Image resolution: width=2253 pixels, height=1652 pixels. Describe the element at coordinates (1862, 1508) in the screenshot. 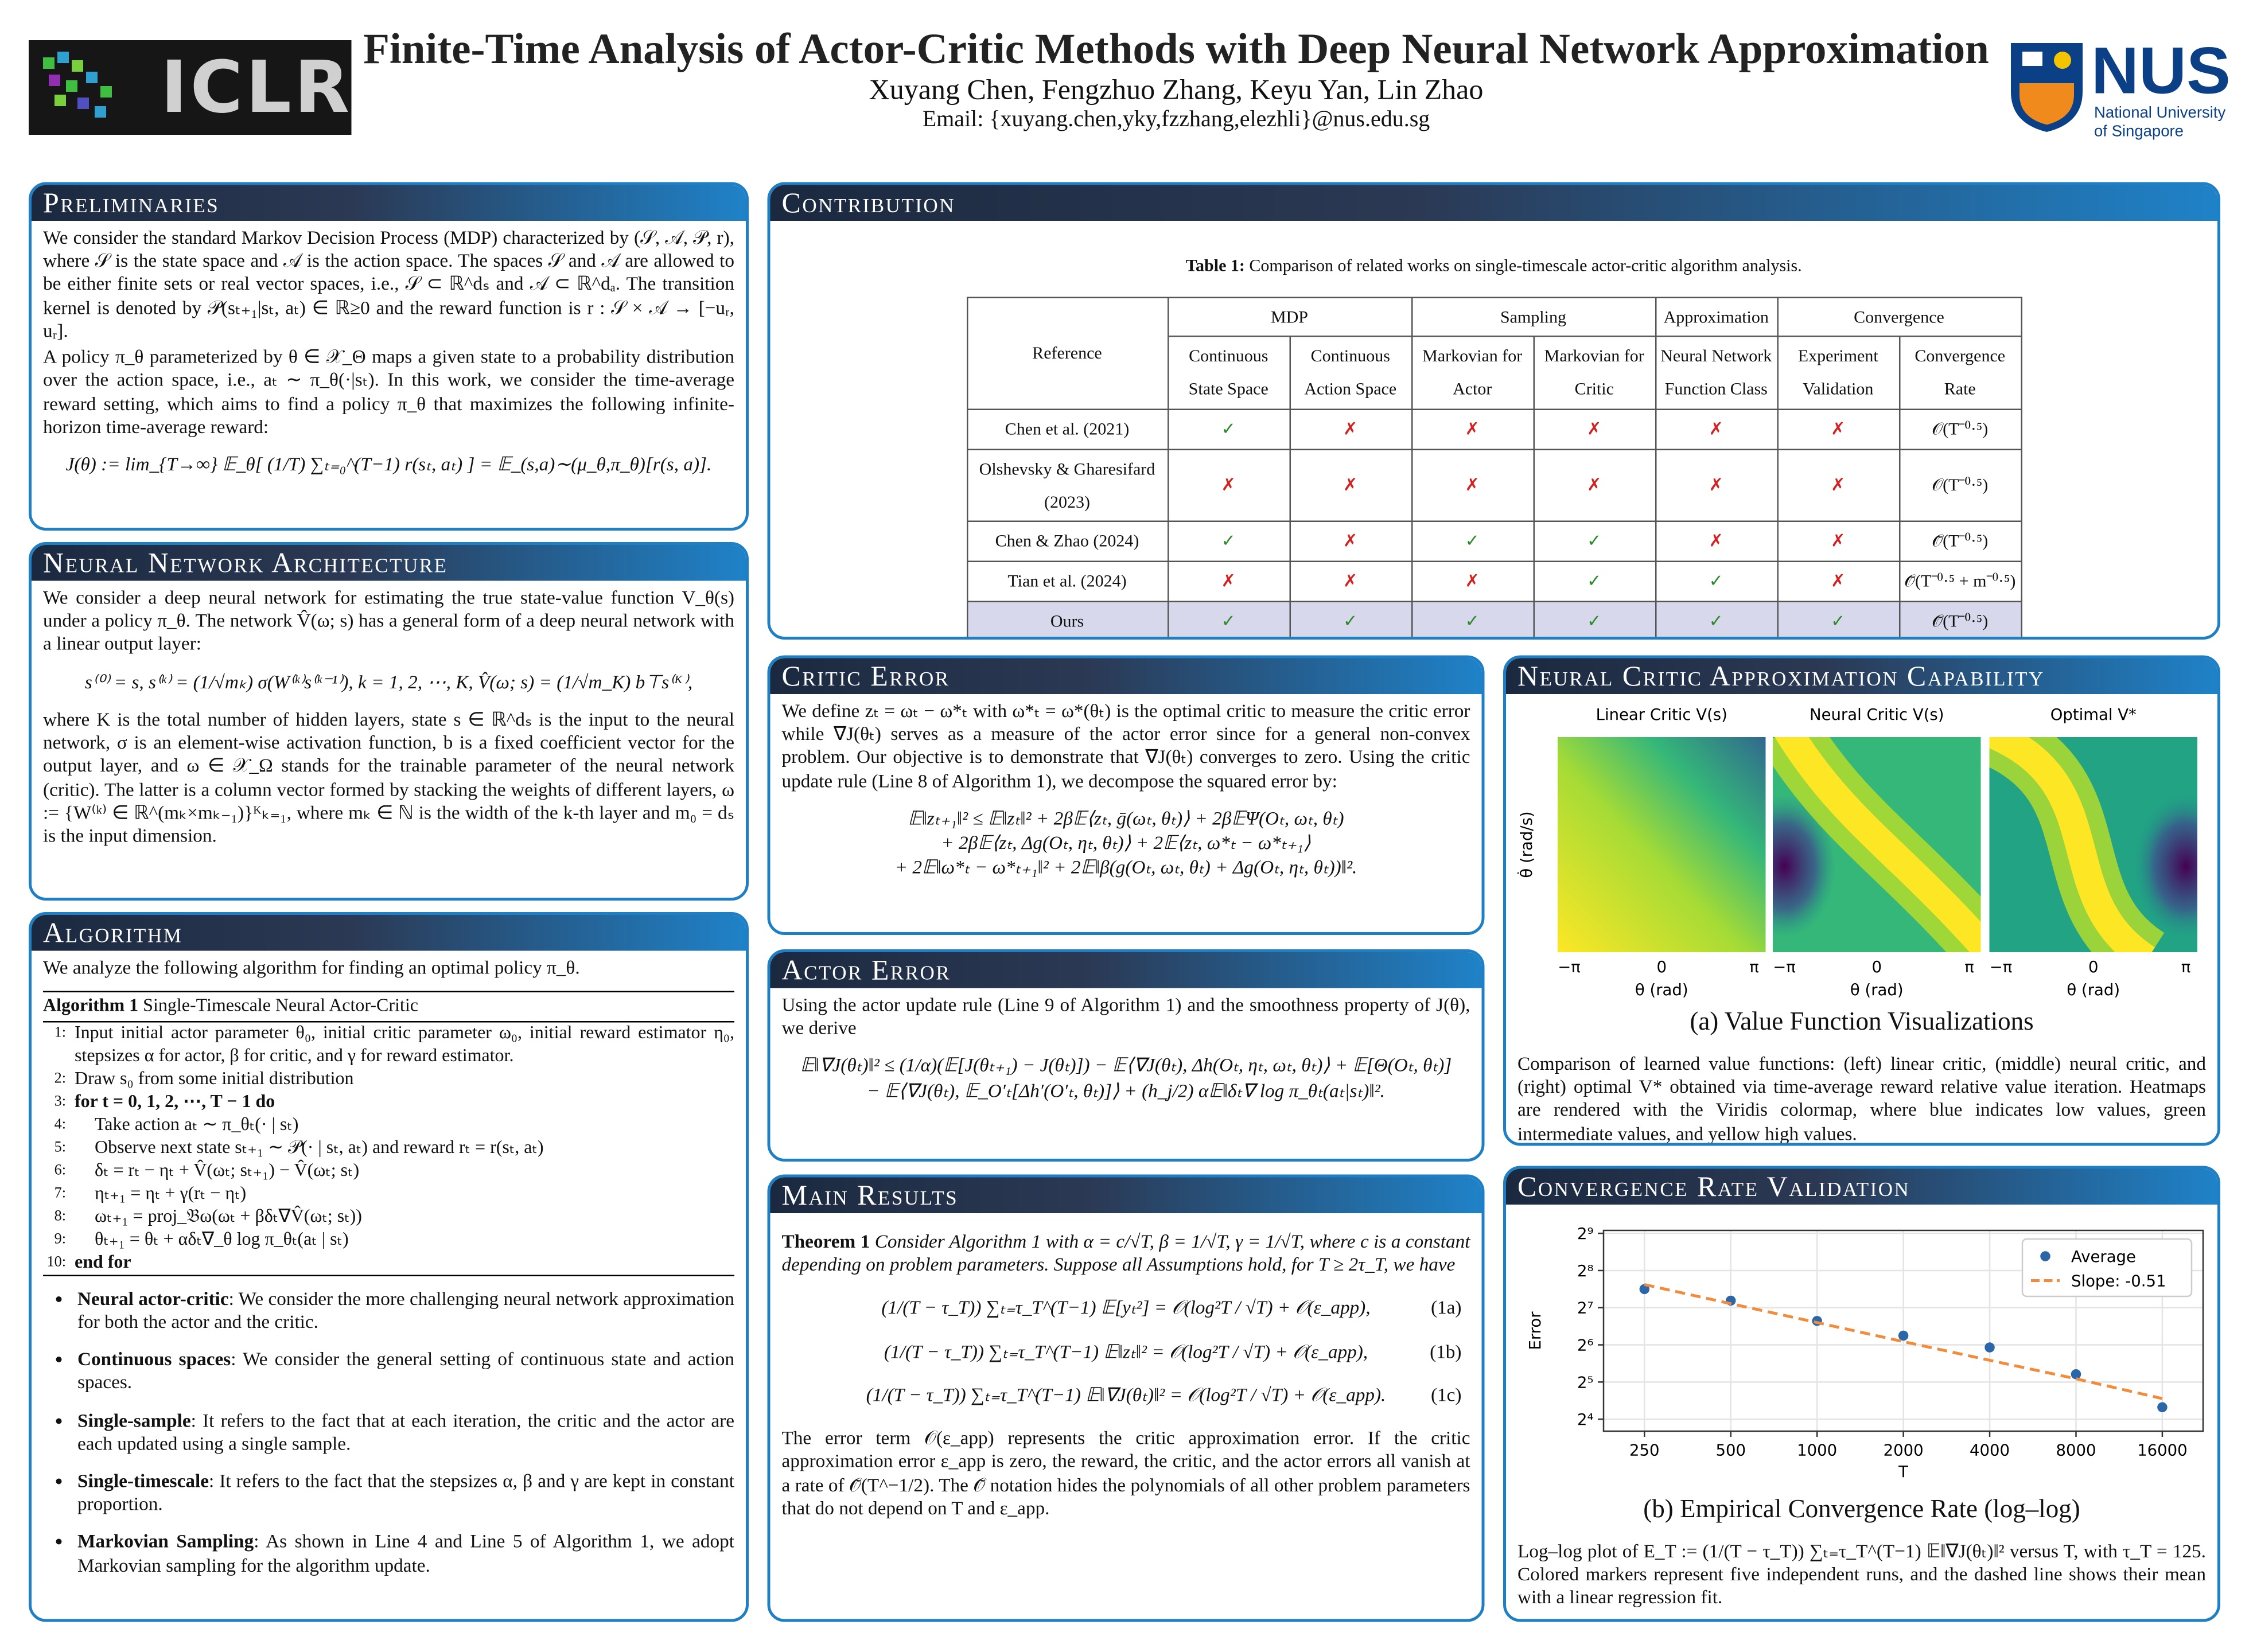

I see `figure-caption: (b) Empirical Convergence Rate (log–log)` at that location.